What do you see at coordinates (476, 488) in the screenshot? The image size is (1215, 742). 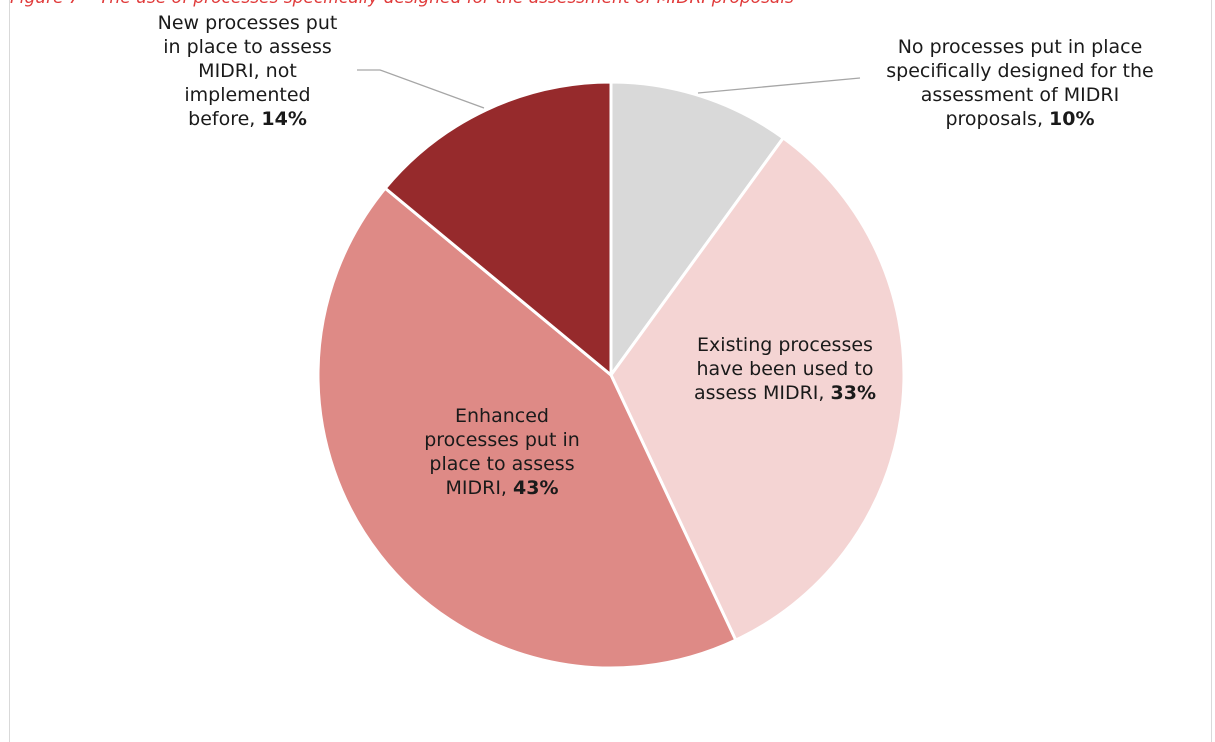 I see `label-line: MIDRI,` at bounding box center [476, 488].